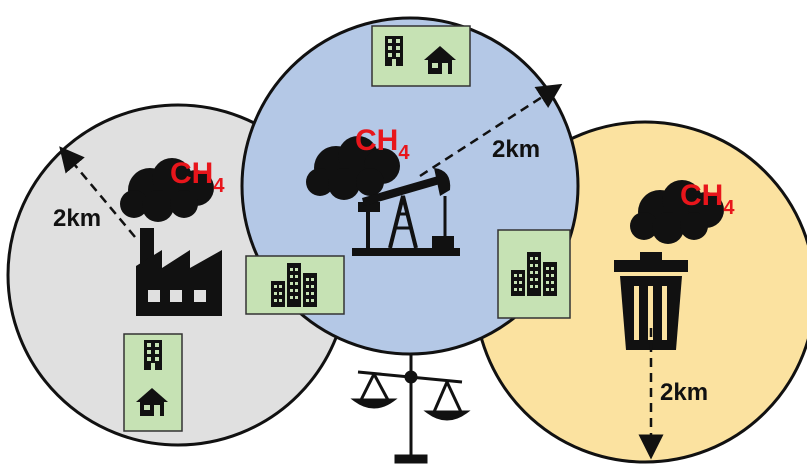 This screenshot has width=807, height=467. Describe the element at coordinates (153, 382) in the screenshot. I see `left-residential-box` at that location.